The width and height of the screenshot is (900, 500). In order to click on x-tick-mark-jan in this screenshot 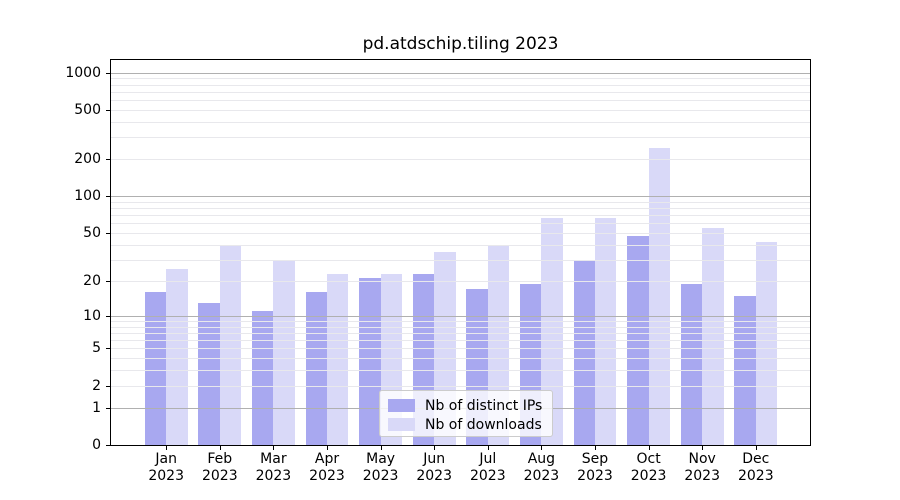, I will do `click(167, 447)`.